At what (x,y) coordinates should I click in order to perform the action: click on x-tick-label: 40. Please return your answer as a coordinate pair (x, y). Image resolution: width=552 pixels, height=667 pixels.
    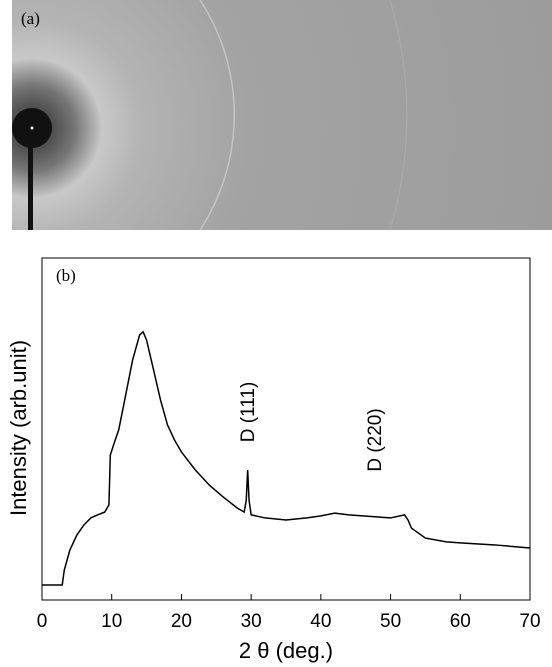
    Looking at the image, I should click on (320, 621).